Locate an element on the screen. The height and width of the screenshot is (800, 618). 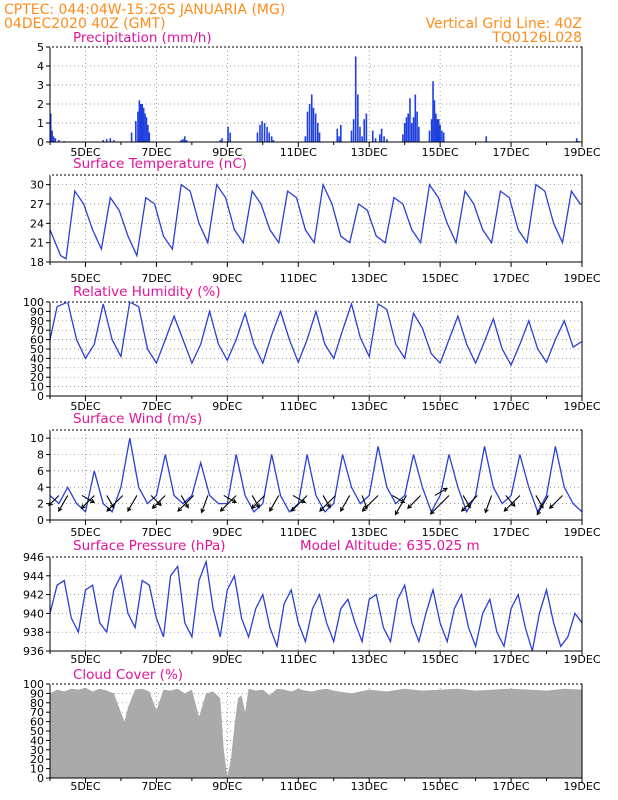
header-code: TQ0126L028 is located at coordinates (536, 38).